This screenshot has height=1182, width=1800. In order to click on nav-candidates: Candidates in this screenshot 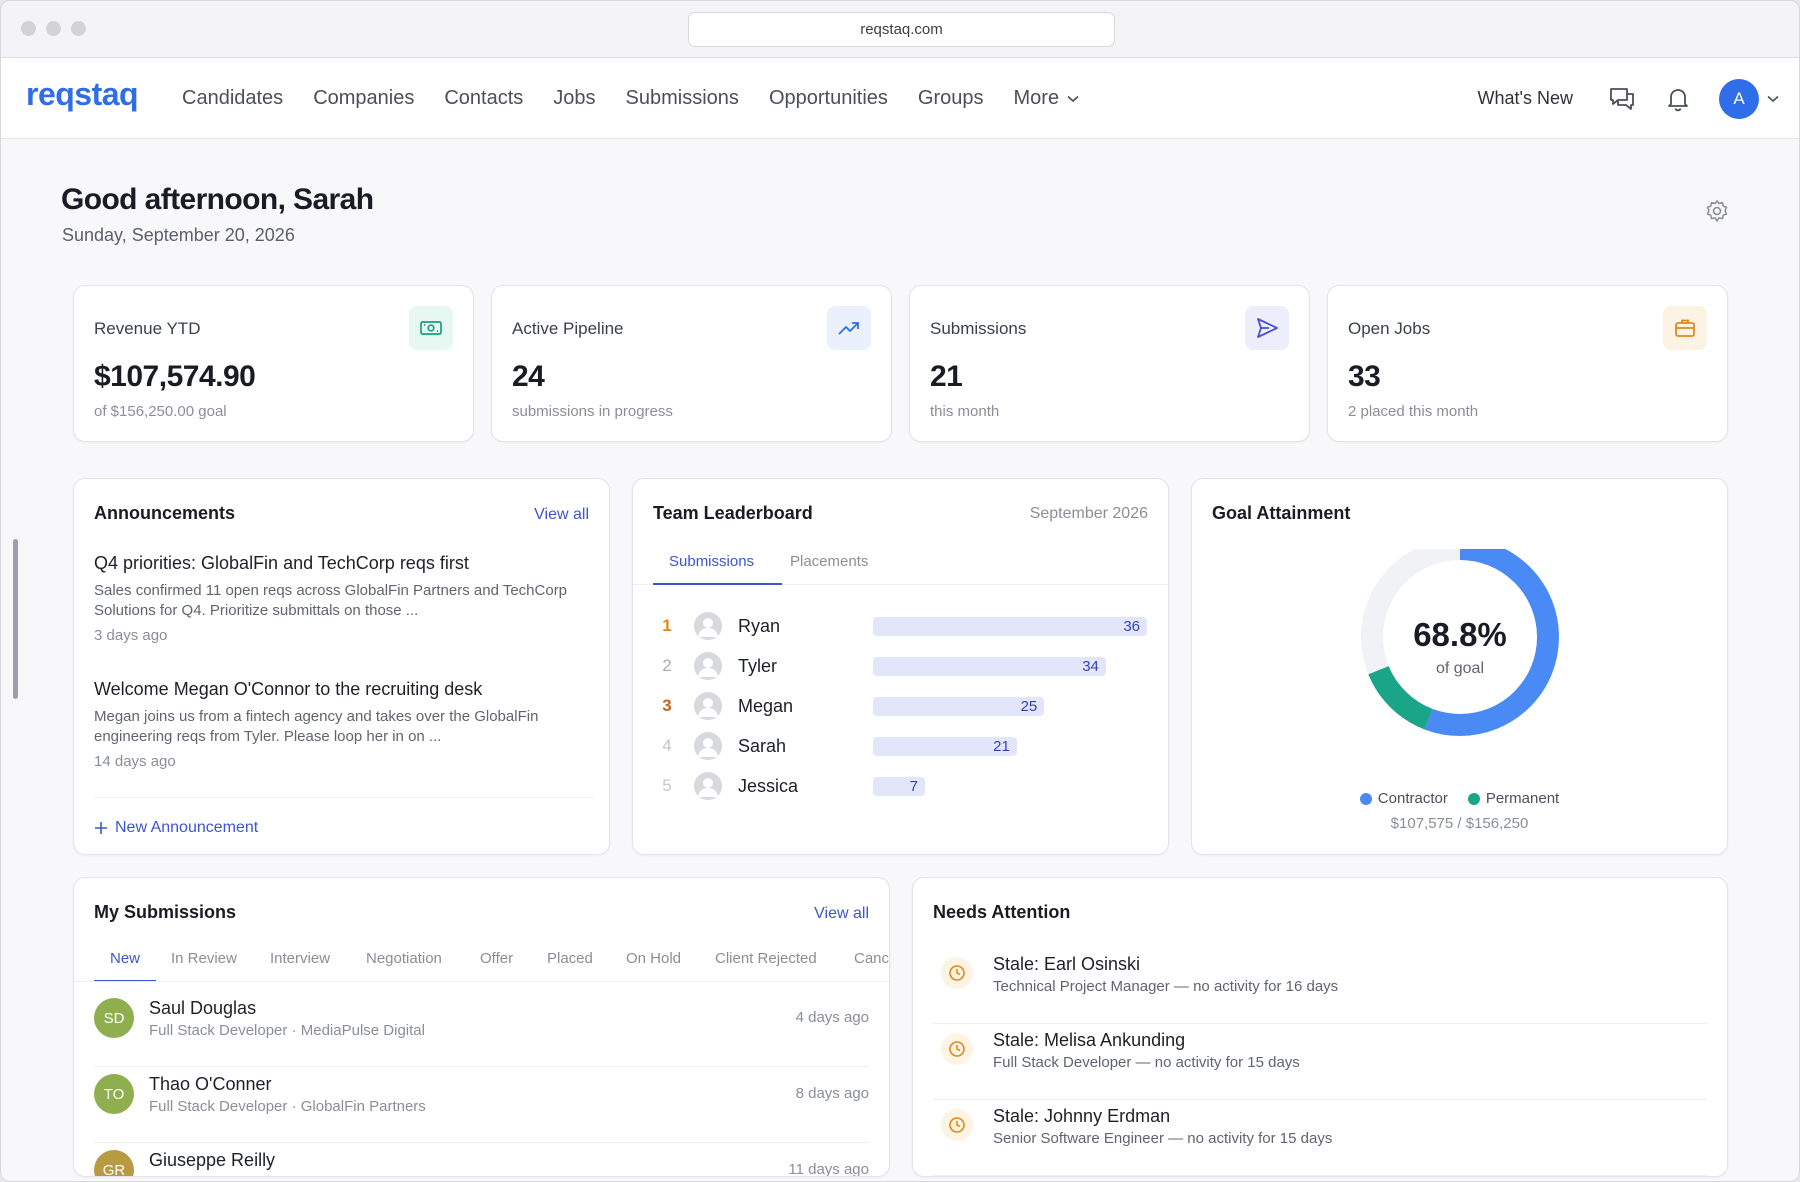, I will do `click(233, 98)`.